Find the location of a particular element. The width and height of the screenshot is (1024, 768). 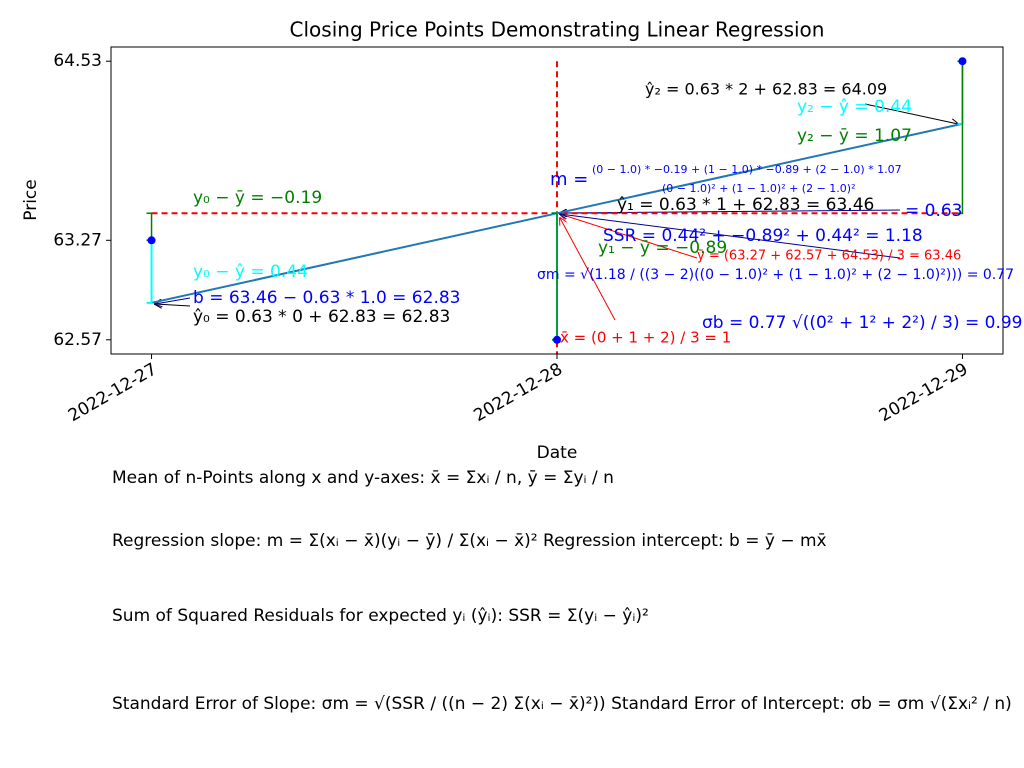

annotation: y₀ − ŷ = 0.44 is located at coordinates (250, 272).